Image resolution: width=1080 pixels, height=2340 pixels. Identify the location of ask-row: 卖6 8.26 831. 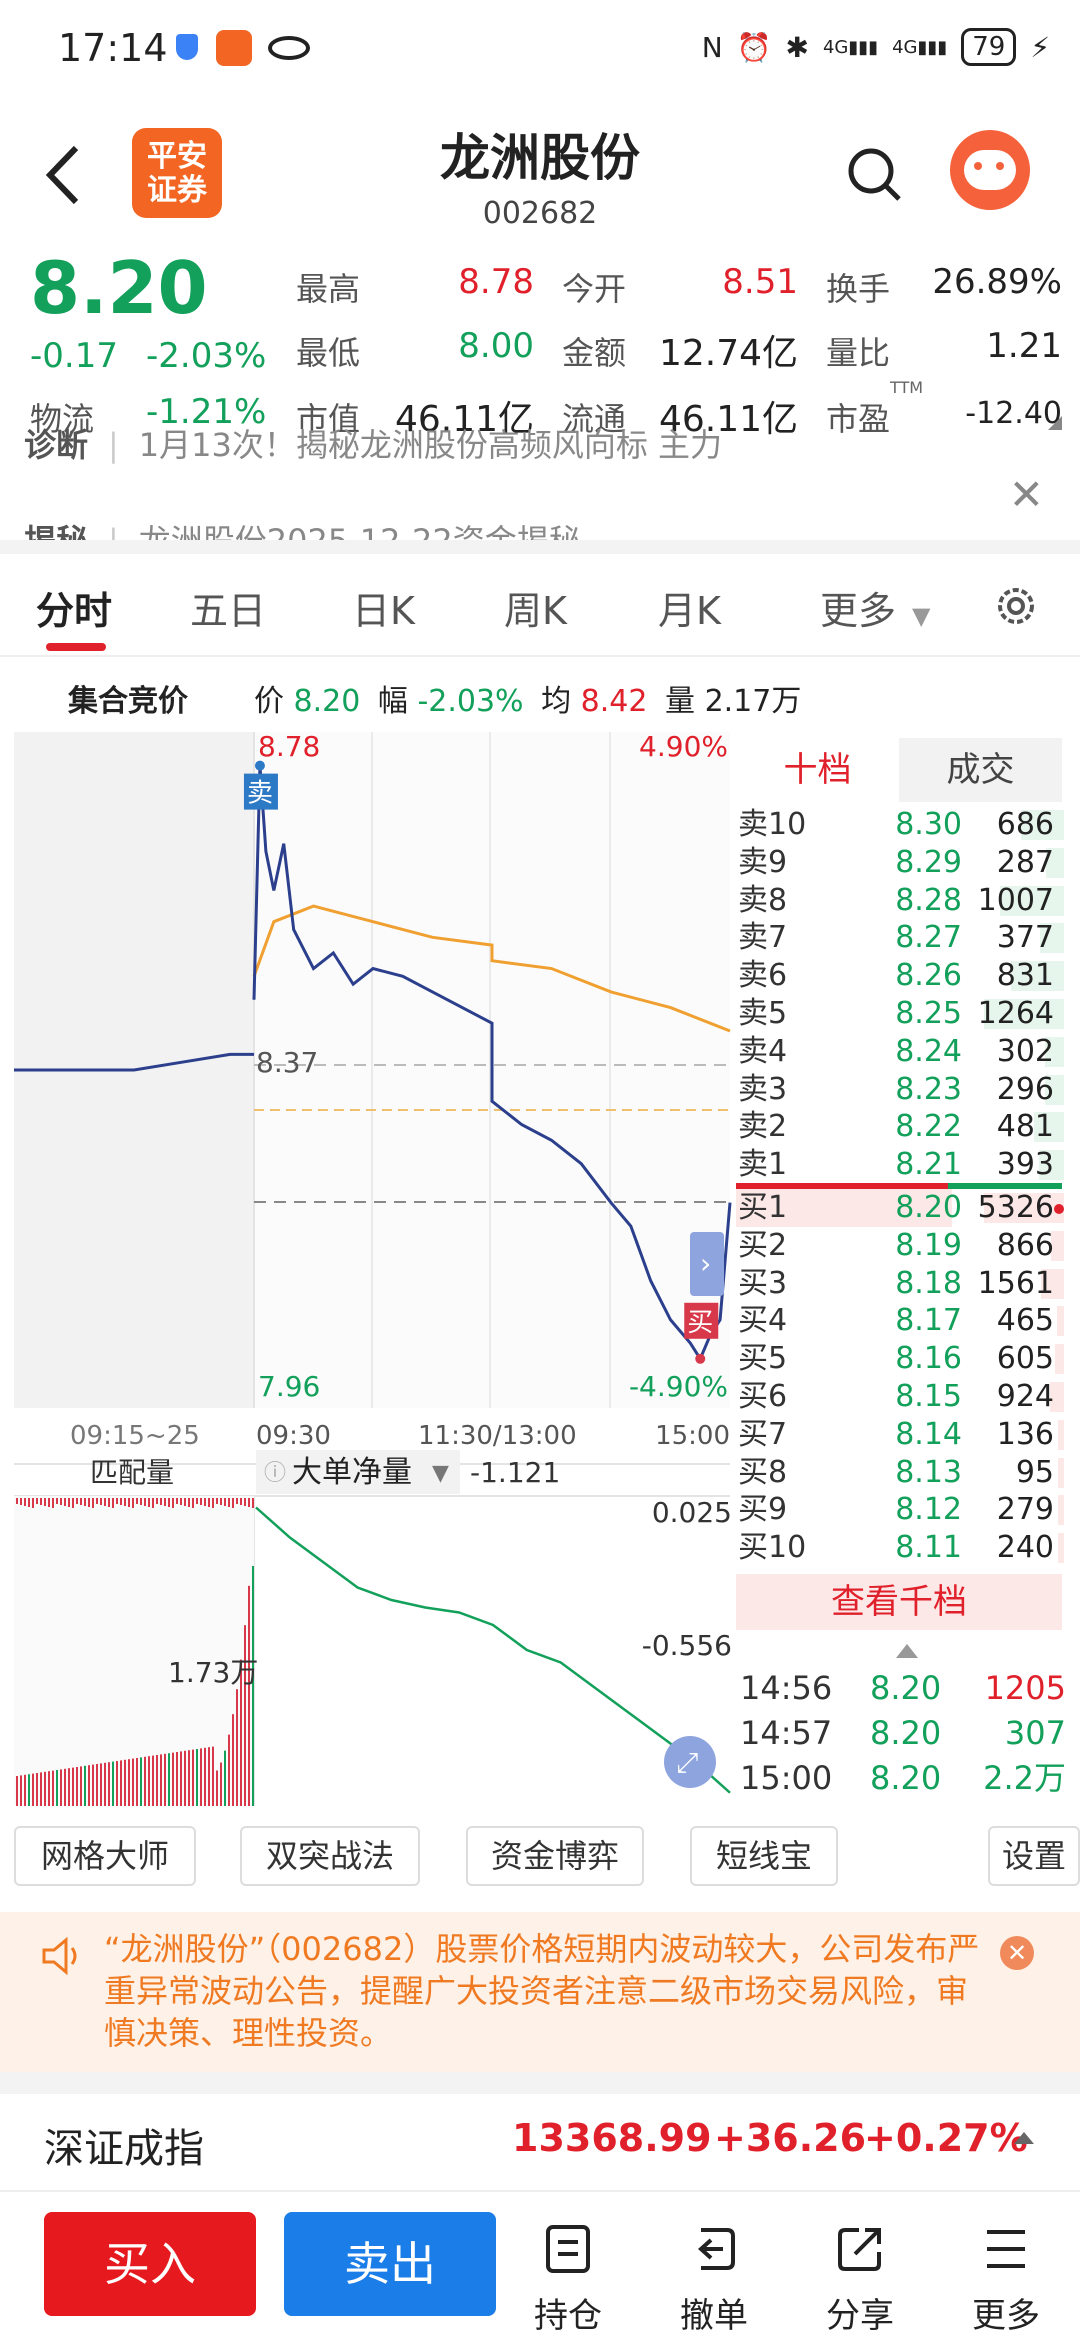
(903, 976).